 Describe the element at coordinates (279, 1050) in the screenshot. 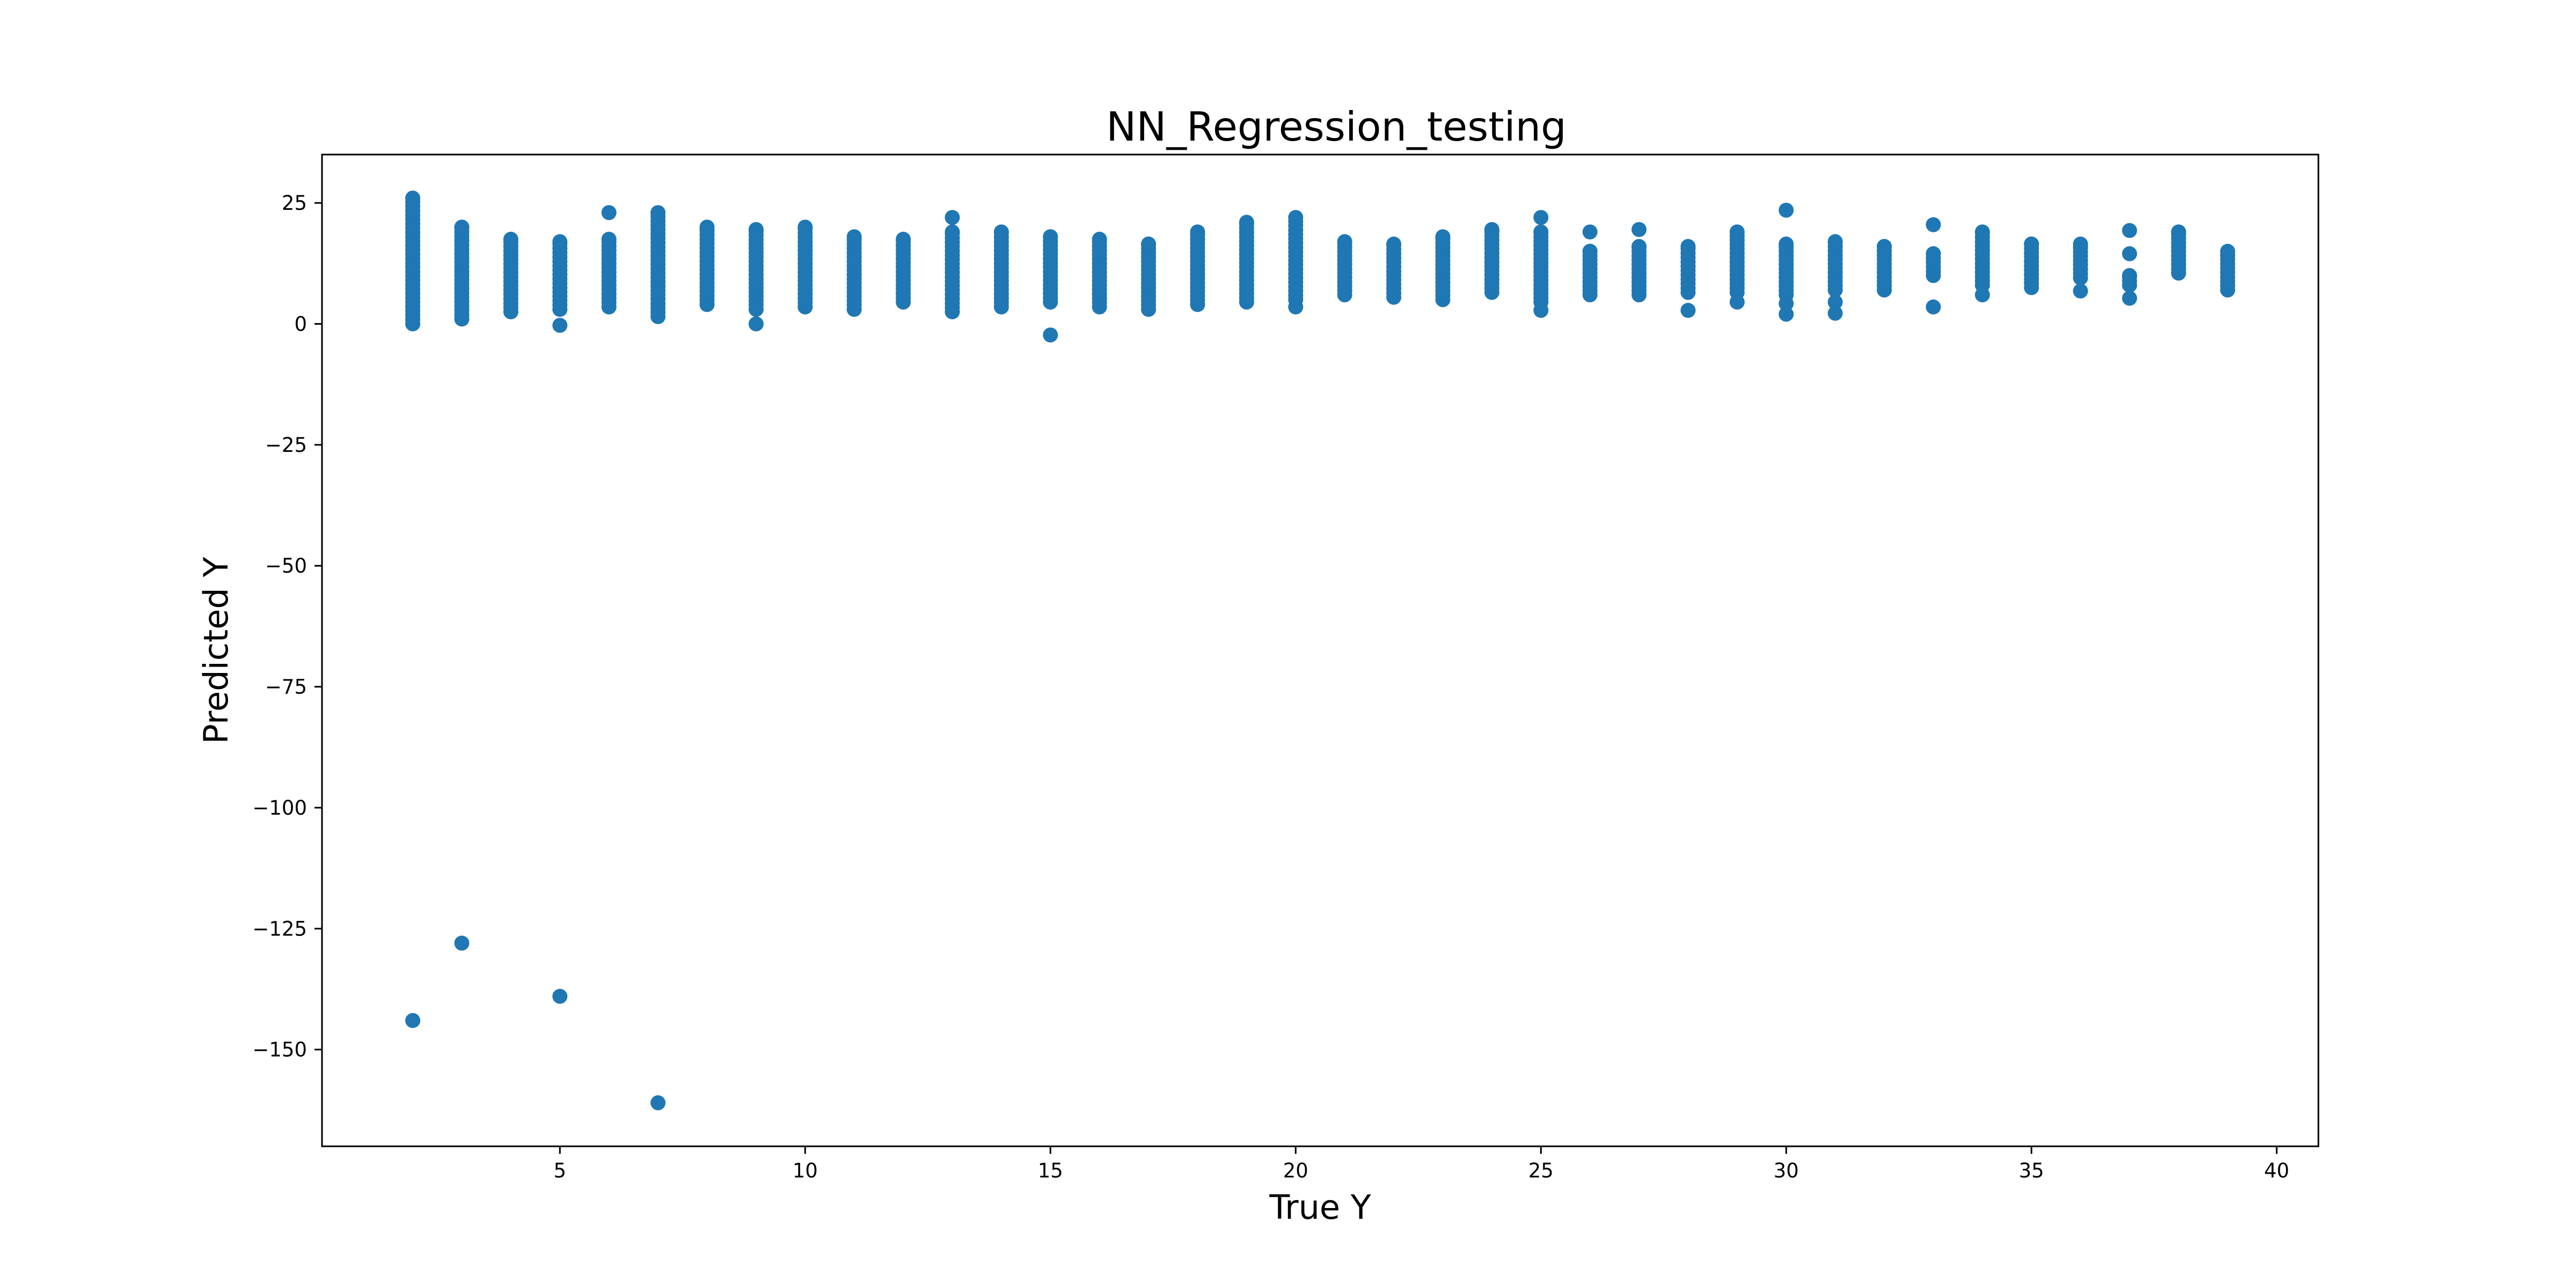

I see `y-tick-label: −150` at that location.